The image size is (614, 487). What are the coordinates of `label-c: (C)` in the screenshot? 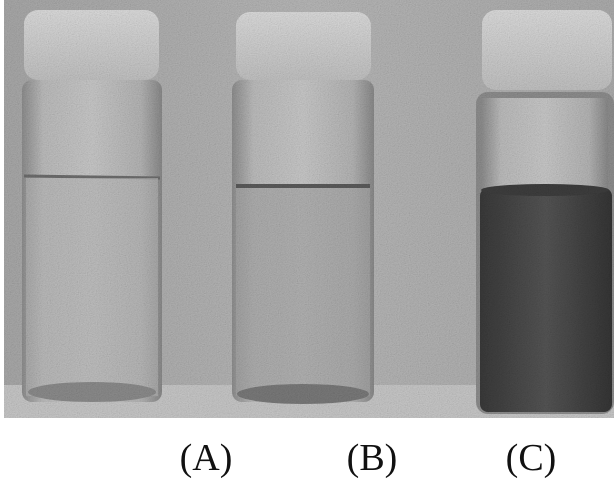 It's located at (531, 458).